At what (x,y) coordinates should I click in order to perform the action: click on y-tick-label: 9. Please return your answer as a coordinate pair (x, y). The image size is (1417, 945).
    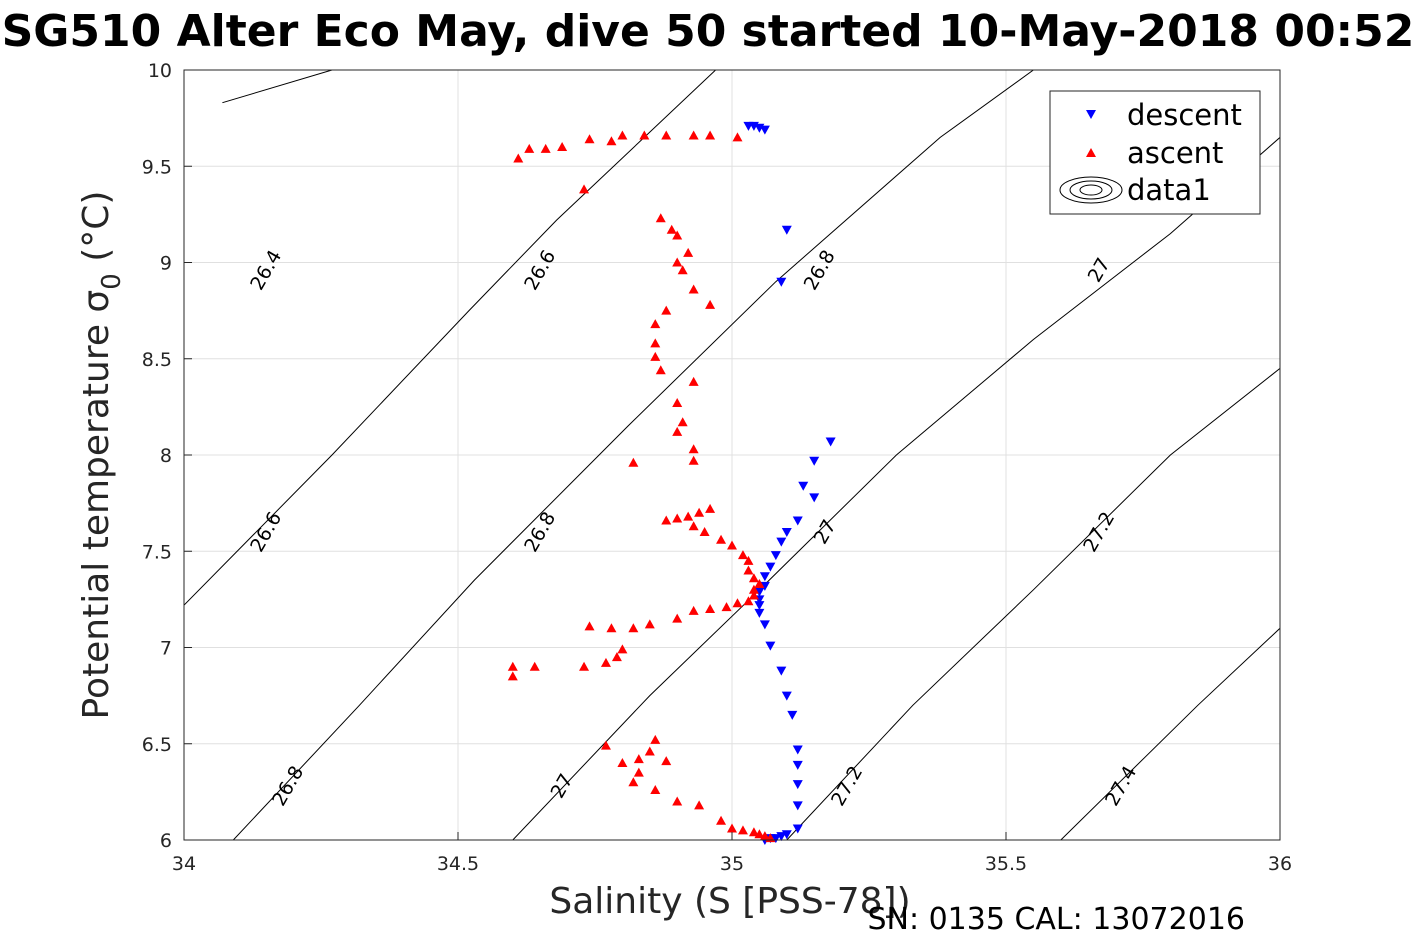
    Looking at the image, I should click on (166, 264).